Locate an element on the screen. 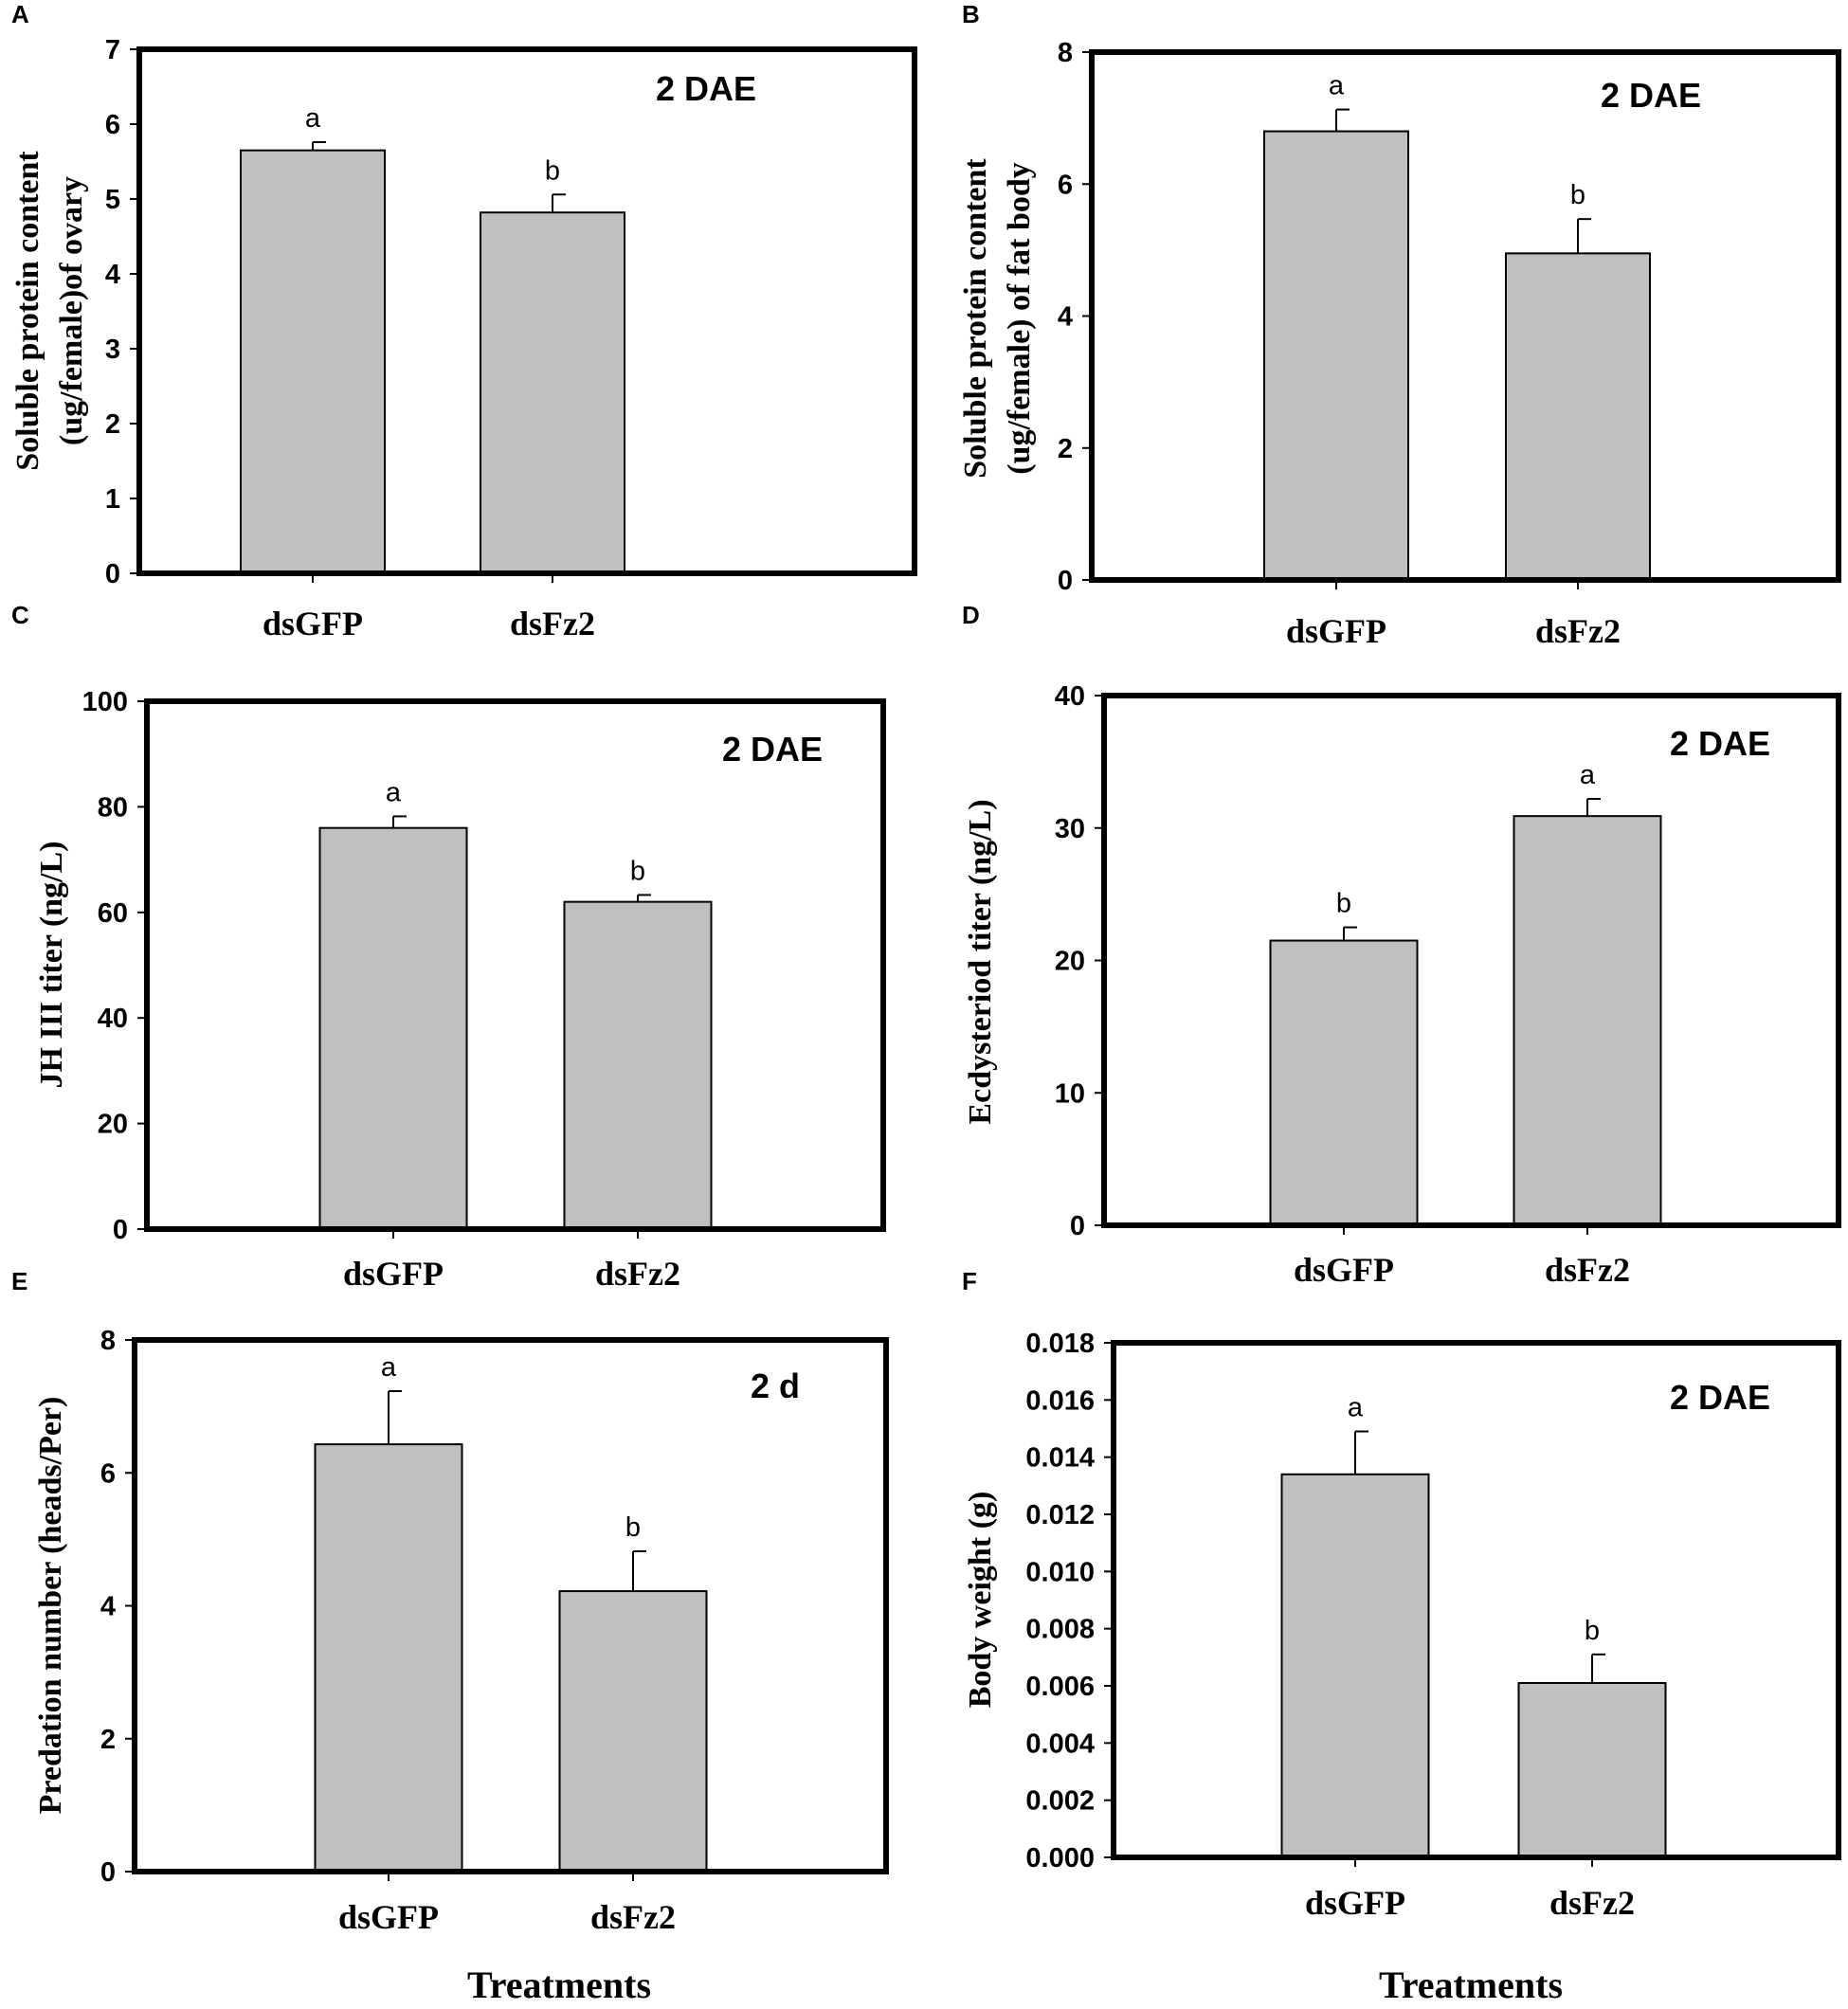 The height and width of the screenshot is (2009, 1848). y-axis-title: JH III titer (ng/L) is located at coordinates (52, 965).